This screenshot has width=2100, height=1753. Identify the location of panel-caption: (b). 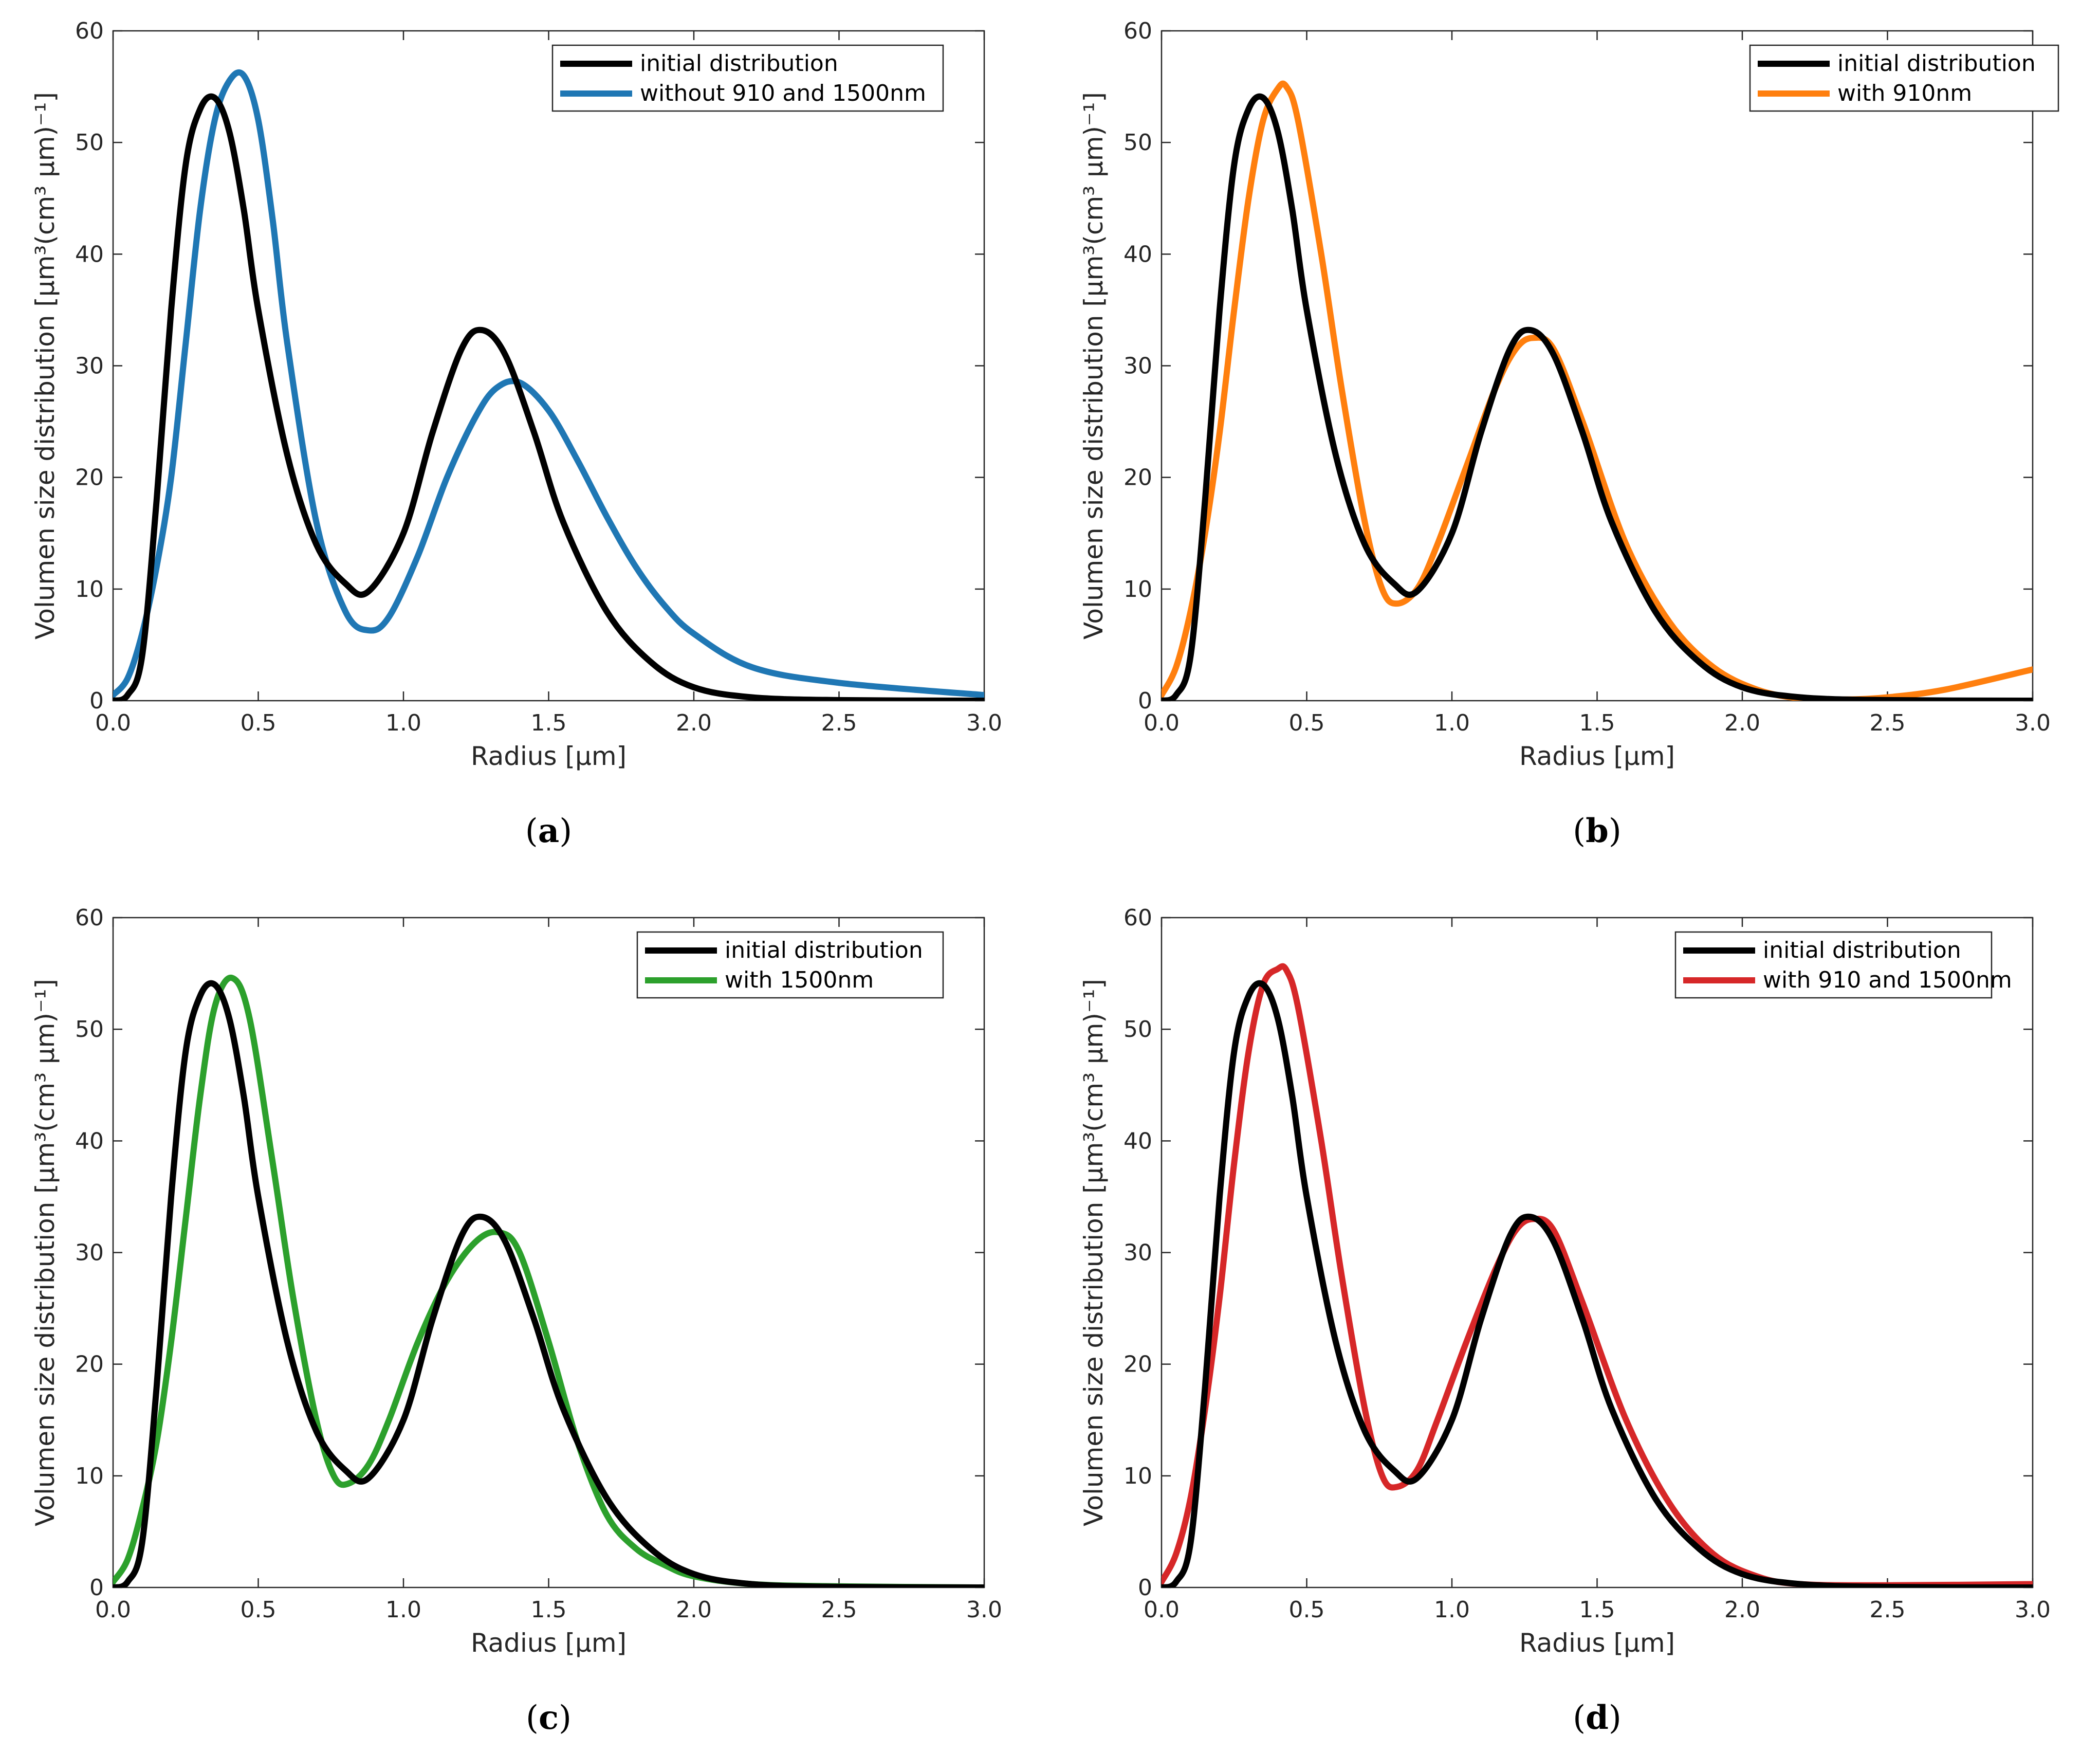
(1597, 831).